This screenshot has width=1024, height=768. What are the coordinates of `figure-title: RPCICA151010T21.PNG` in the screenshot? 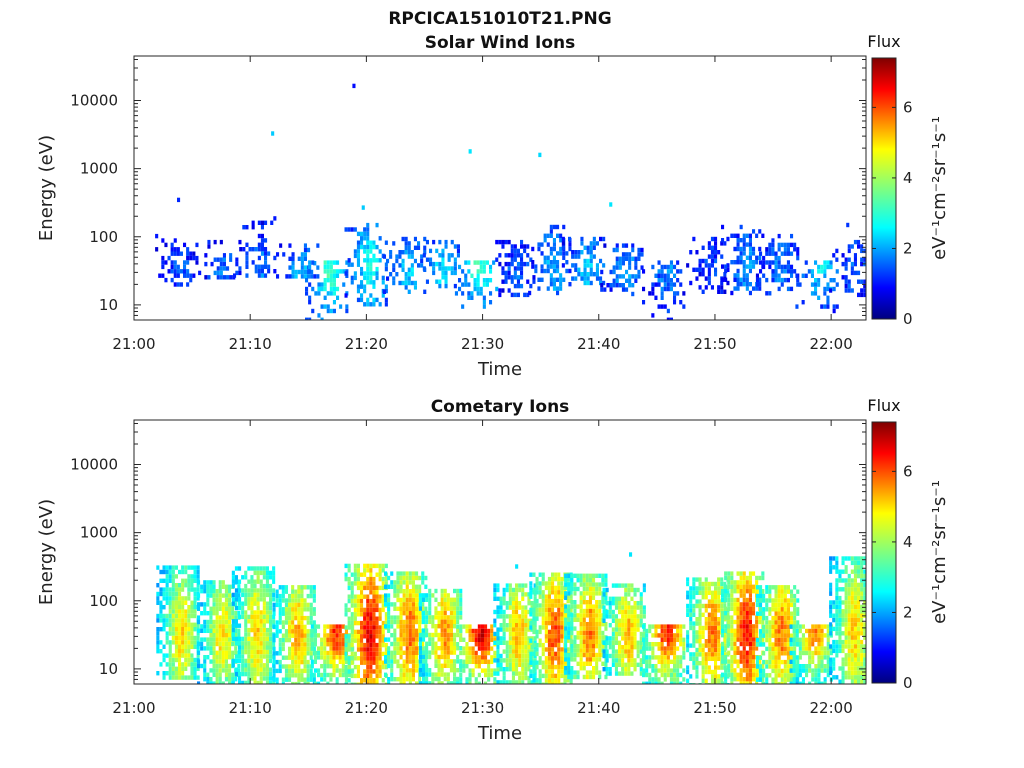 It's located at (499, 19).